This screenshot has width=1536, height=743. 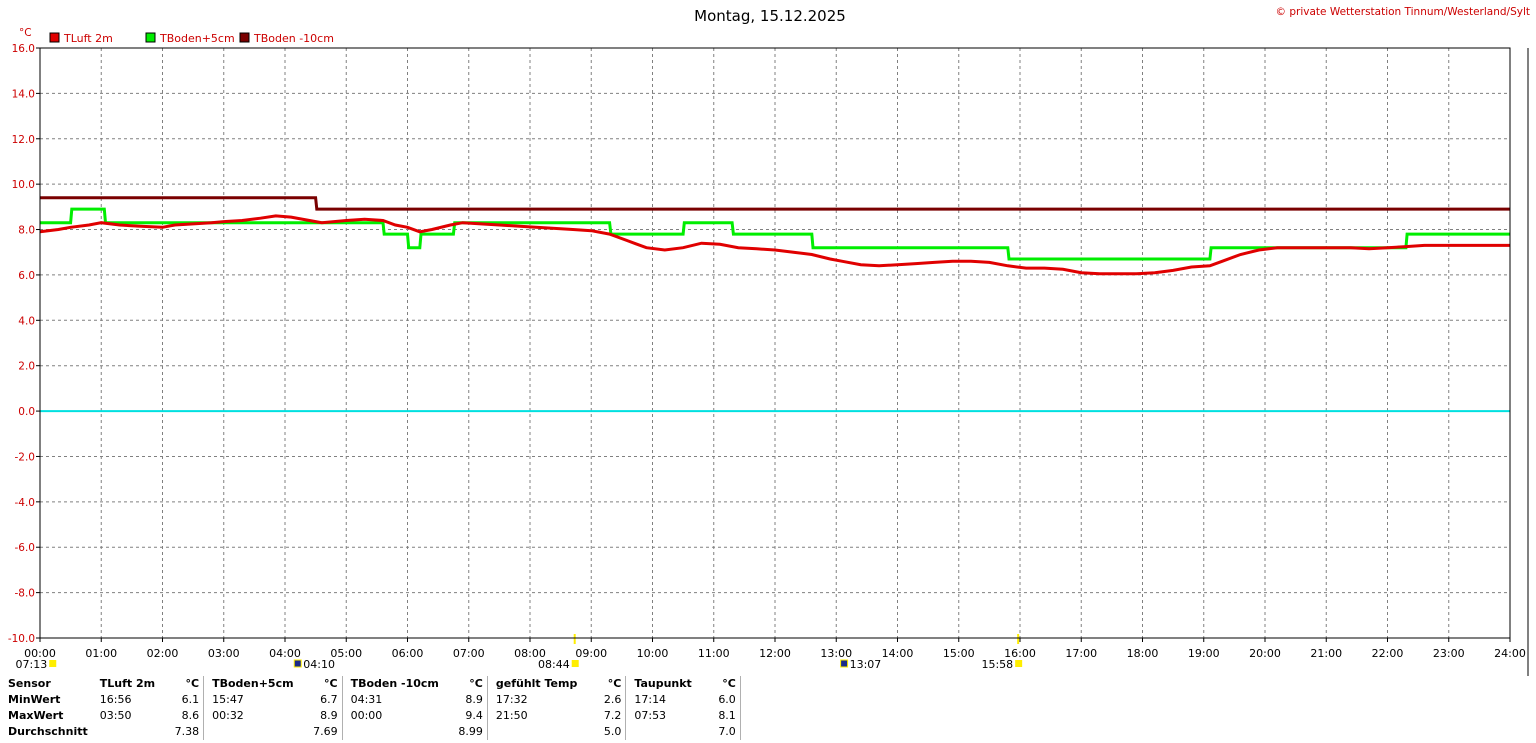 I want to click on y-tick-label: 0.0, so click(x=26, y=412).